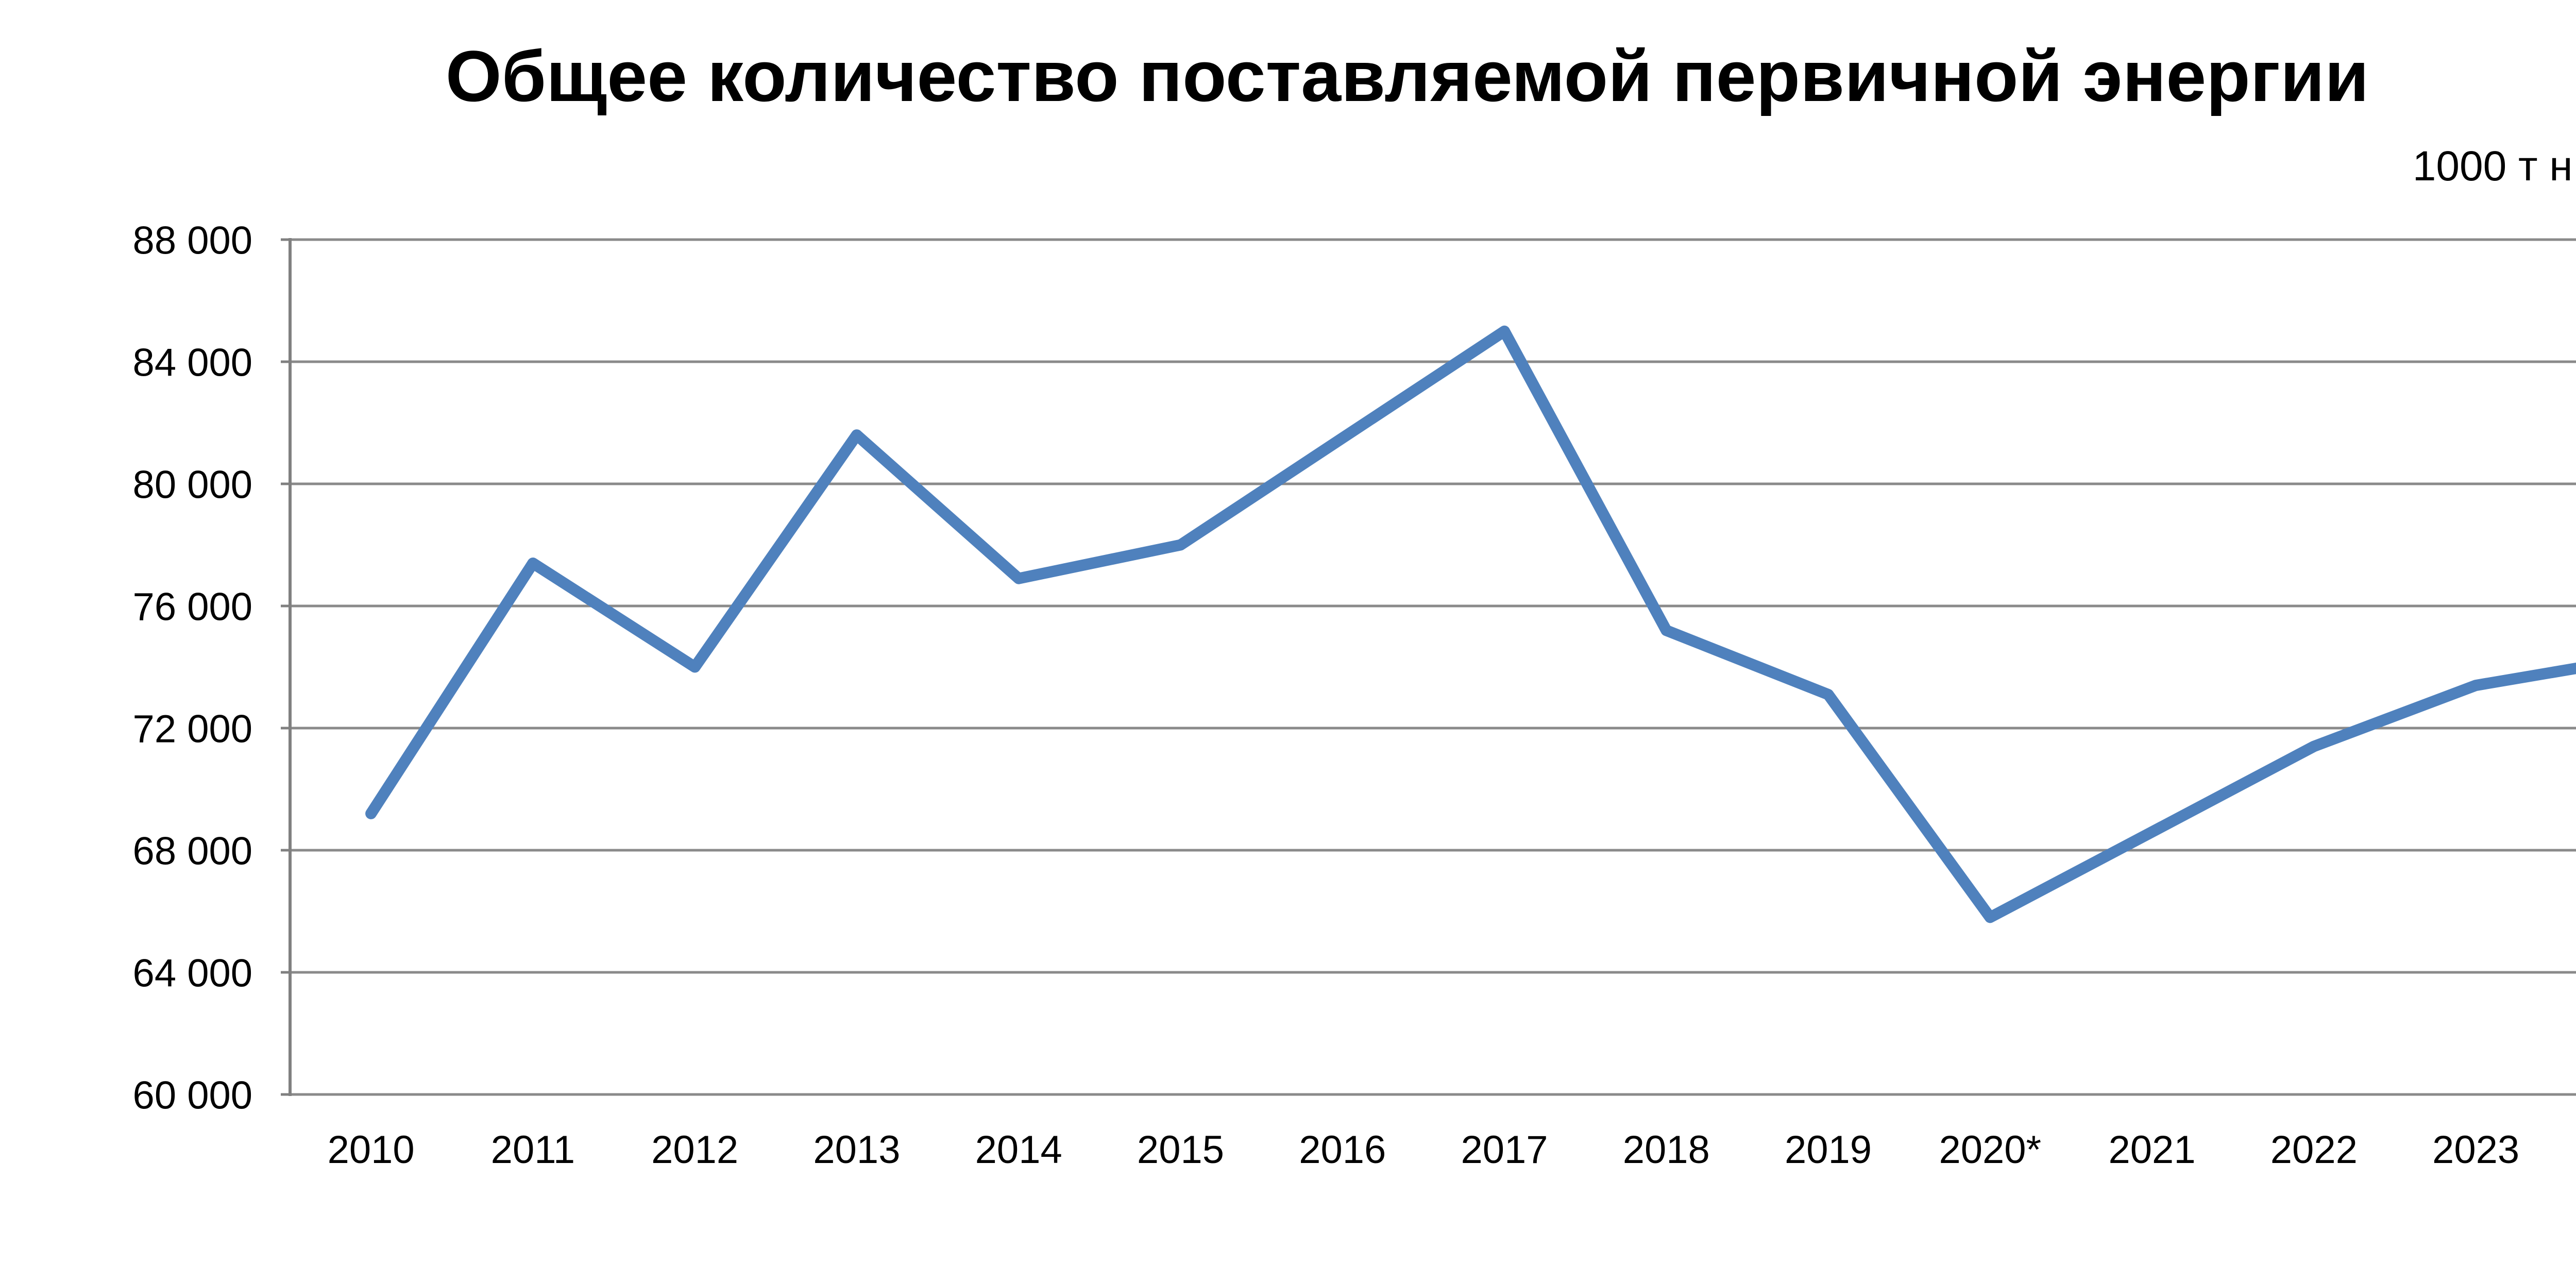 This screenshot has height=1281, width=2576. I want to click on x-axis-tick-label: 2018, so click(1666, 1150).